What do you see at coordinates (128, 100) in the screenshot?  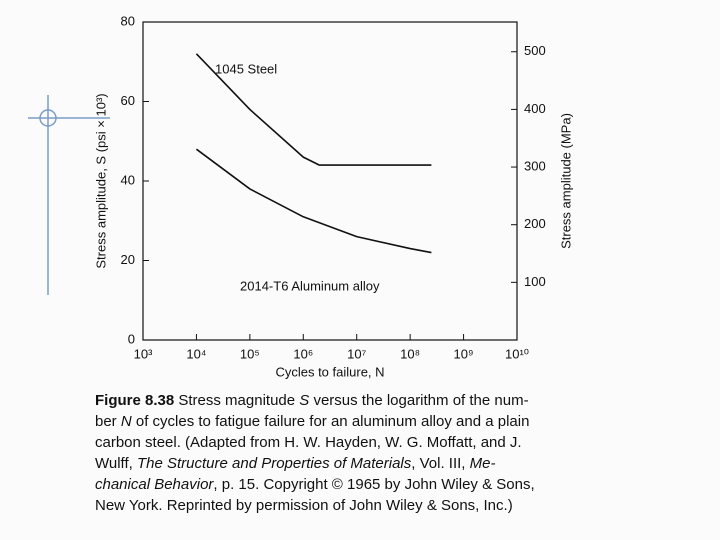 I see `y-tick-label: 60` at bounding box center [128, 100].